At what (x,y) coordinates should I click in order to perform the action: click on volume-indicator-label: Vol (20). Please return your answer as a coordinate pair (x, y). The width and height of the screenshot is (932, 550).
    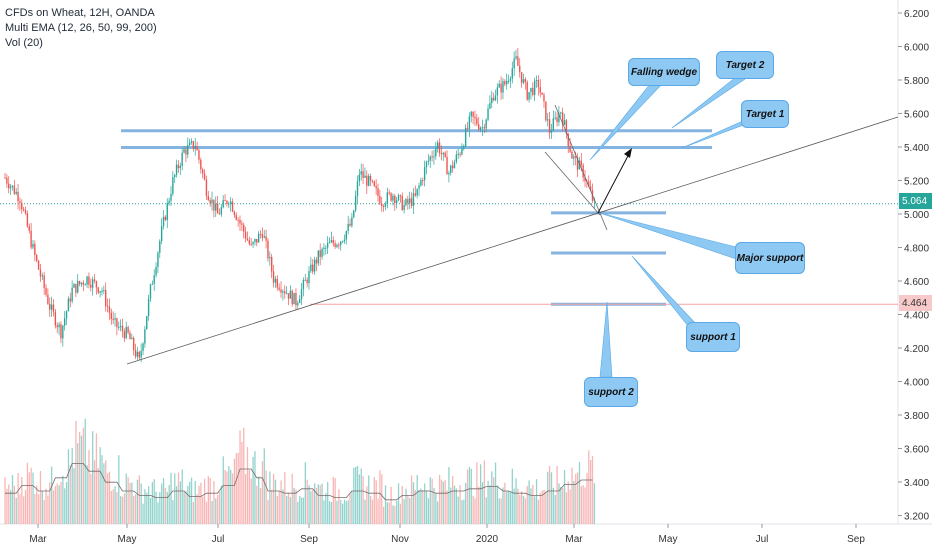
    Looking at the image, I should click on (24, 43).